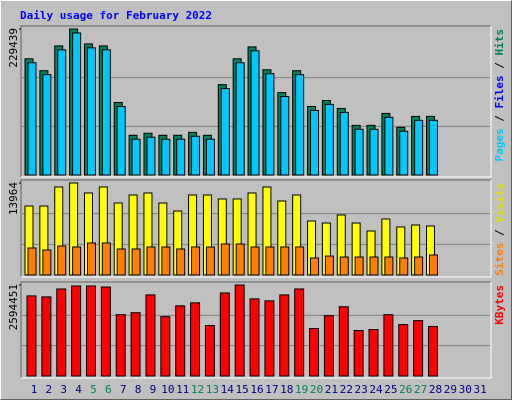 The height and width of the screenshot is (400, 512). What do you see at coordinates (63, 389) in the screenshot?
I see `x-tick-label: 3` at bounding box center [63, 389].